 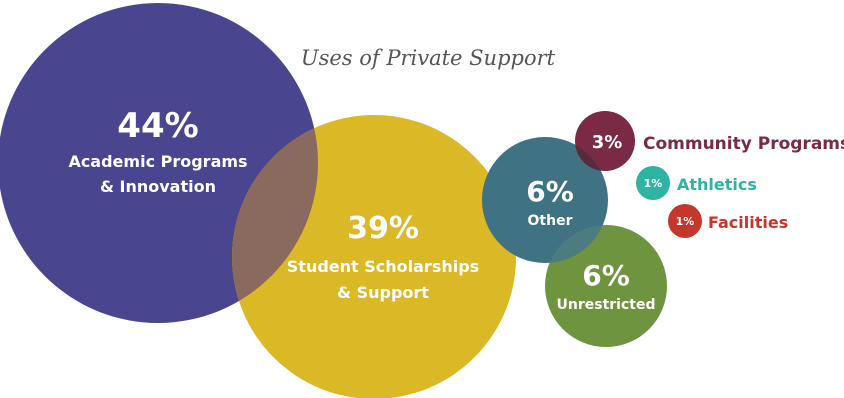 What do you see at coordinates (607, 142) in the screenshot?
I see `value-label-community: 3%` at bounding box center [607, 142].